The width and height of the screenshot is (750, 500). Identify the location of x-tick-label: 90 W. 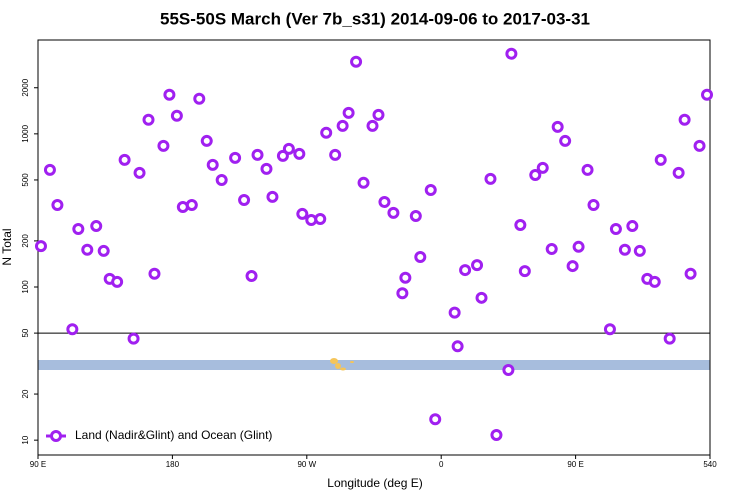
(306, 464).